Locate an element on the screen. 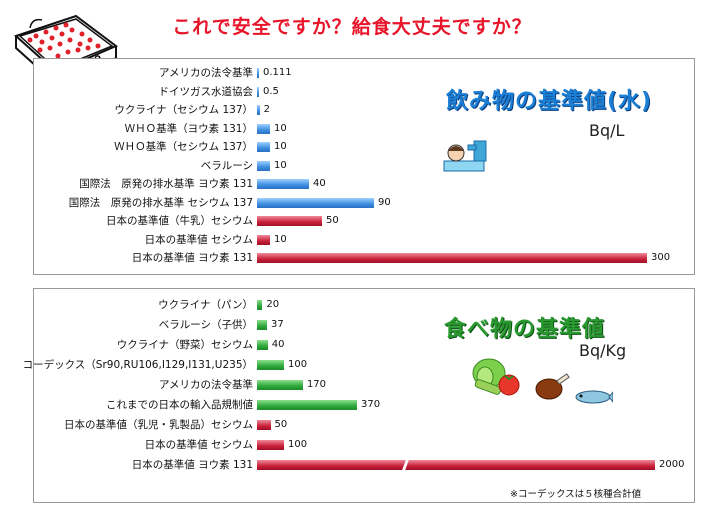 The image size is (704, 507). value-label: 90 is located at coordinates (384, 202).